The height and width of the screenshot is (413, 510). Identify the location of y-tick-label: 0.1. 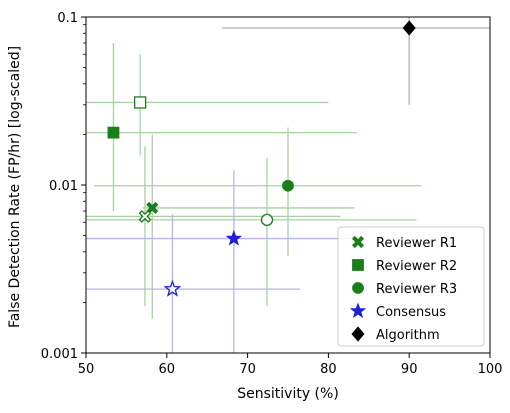
(67, 18).